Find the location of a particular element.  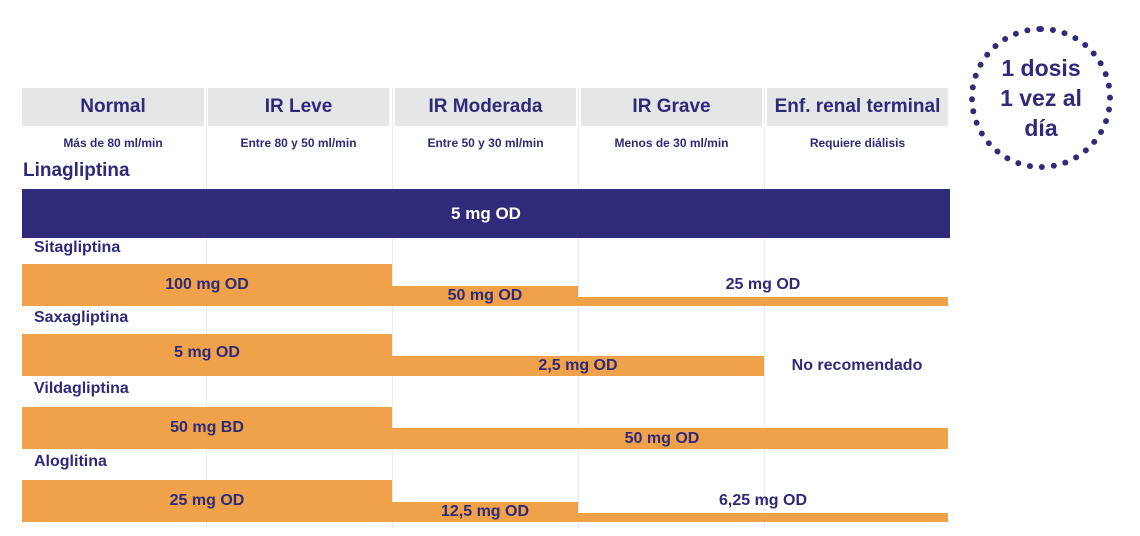

sitagliptina-bar-moderada is located at coordinates (485, 296).